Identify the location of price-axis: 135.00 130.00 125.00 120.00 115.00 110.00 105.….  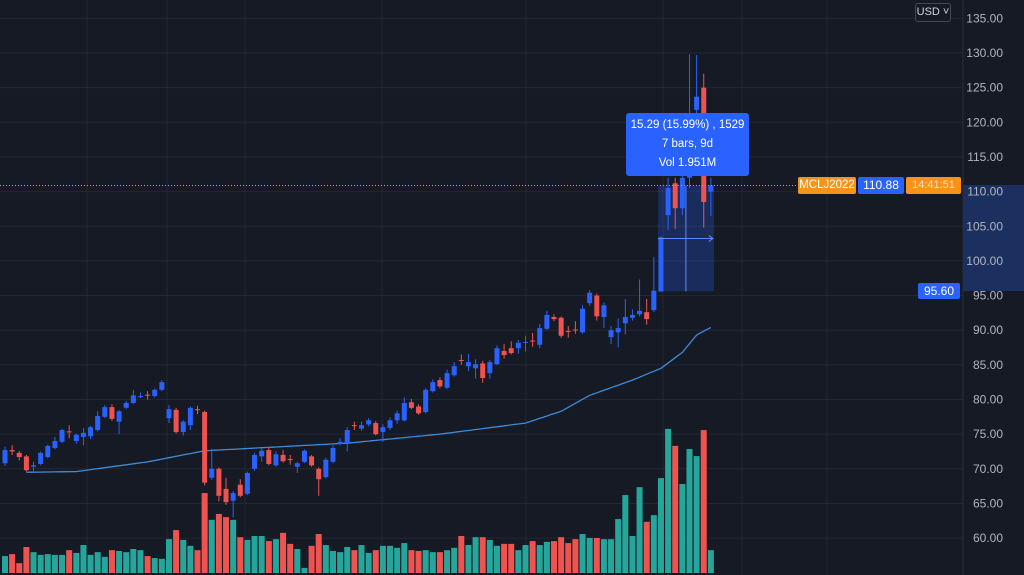
(982, 287).